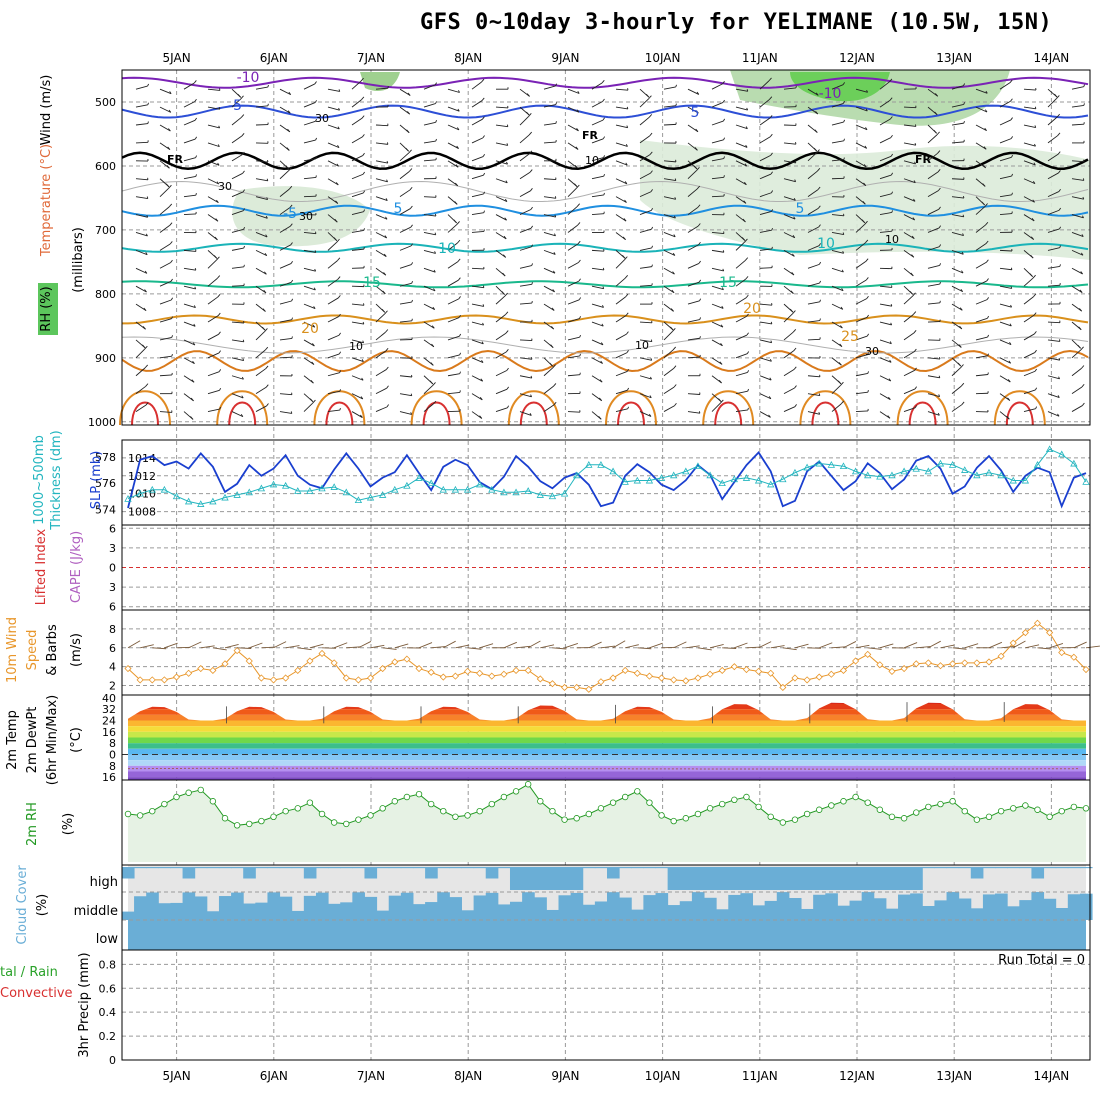  I want to click on date-label-bottom: 7JAN, so click(371, 1076).